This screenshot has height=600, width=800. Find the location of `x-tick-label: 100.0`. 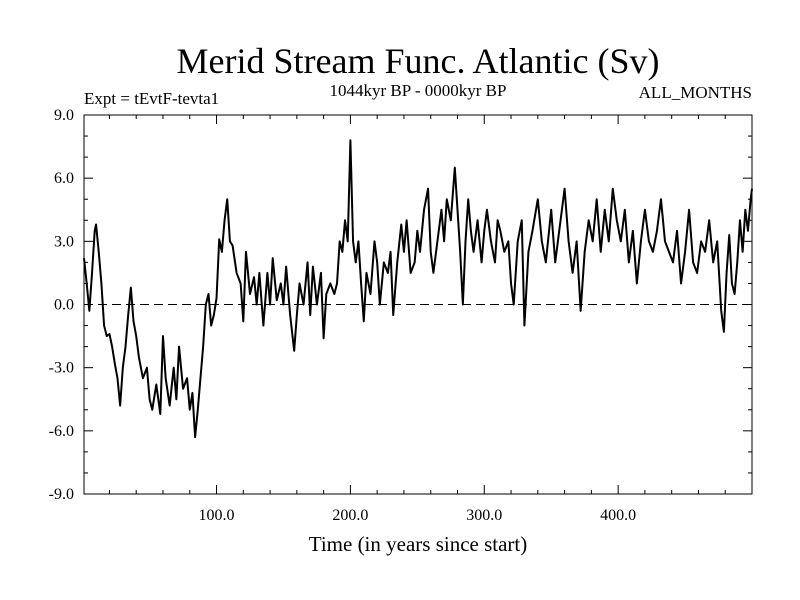

x-tick-label: 100.0 is located at coordinates (217, 515).